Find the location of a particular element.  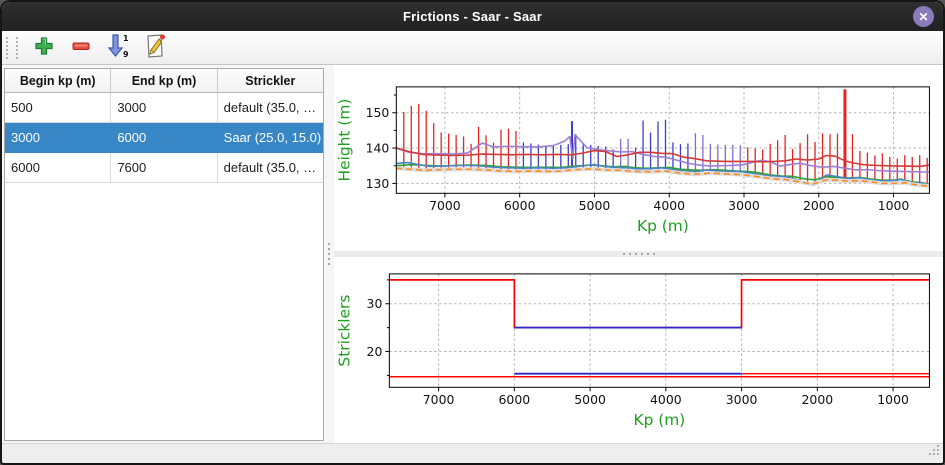

add-row-button is located at coordinates (44, 48).